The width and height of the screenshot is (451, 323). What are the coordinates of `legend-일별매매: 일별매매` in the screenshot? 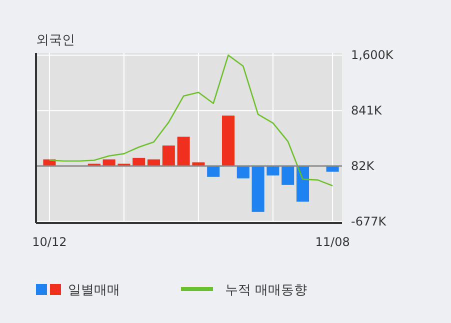 It's located at (78, 290).